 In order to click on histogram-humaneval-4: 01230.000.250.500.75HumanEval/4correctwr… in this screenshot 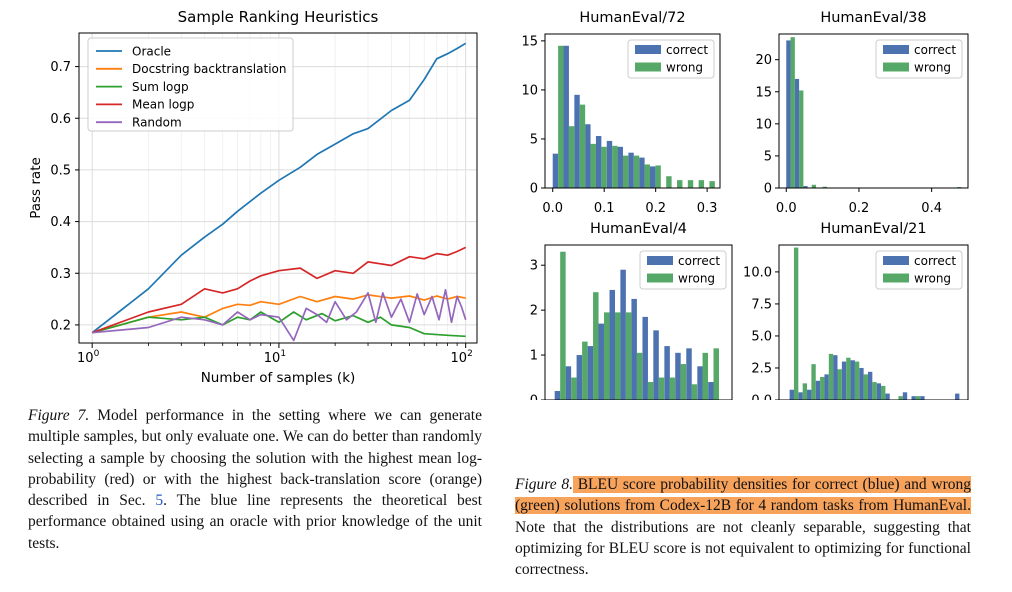, I will do `click(631, 310)`.